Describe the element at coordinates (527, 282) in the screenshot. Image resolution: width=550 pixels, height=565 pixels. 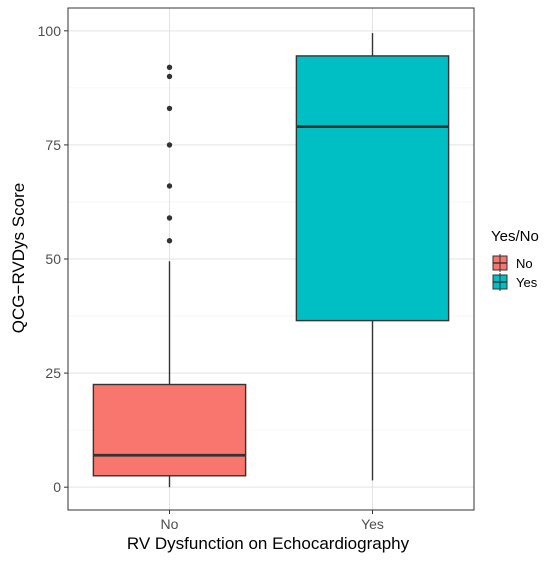
I see `legend-label: Yes` at that location.